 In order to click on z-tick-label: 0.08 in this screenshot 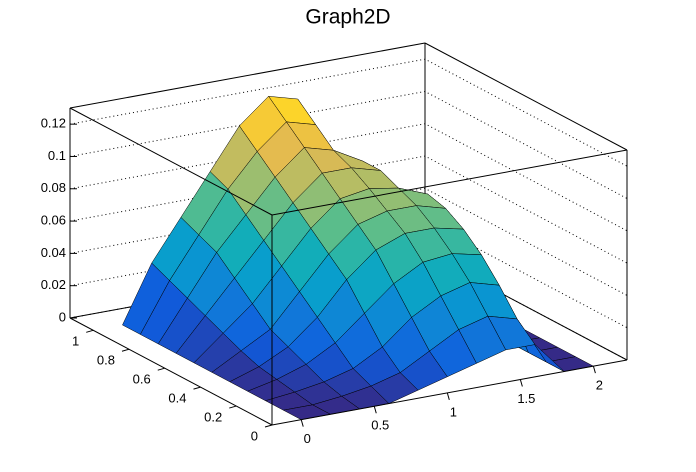, I will do `click(53, 187)`.